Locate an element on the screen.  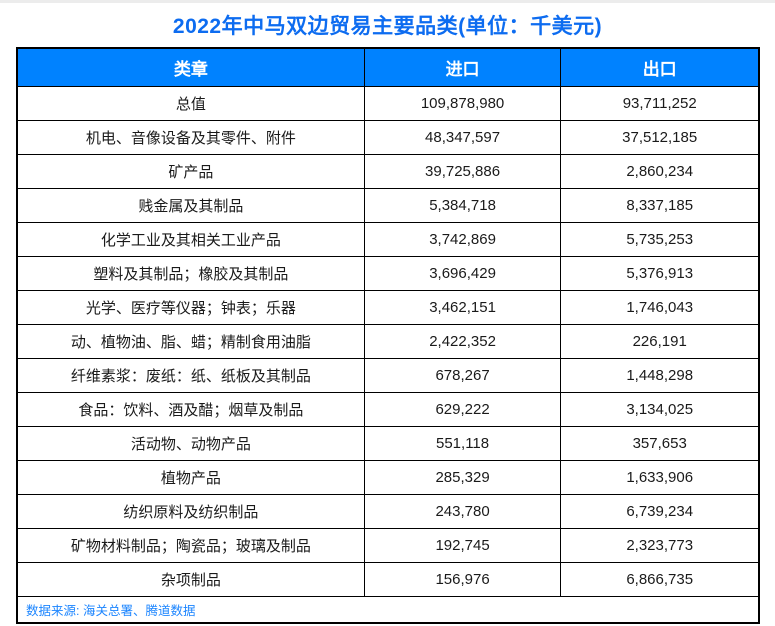
category-cell: 植物产品 is located at coordinates (190, 477).